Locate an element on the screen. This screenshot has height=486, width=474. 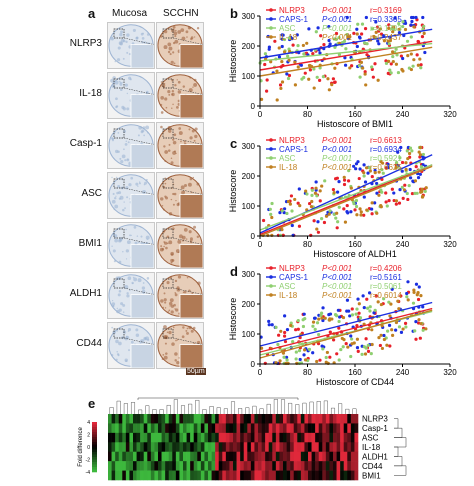
x-tick-label: 320 is located at coordinates (450, 244).